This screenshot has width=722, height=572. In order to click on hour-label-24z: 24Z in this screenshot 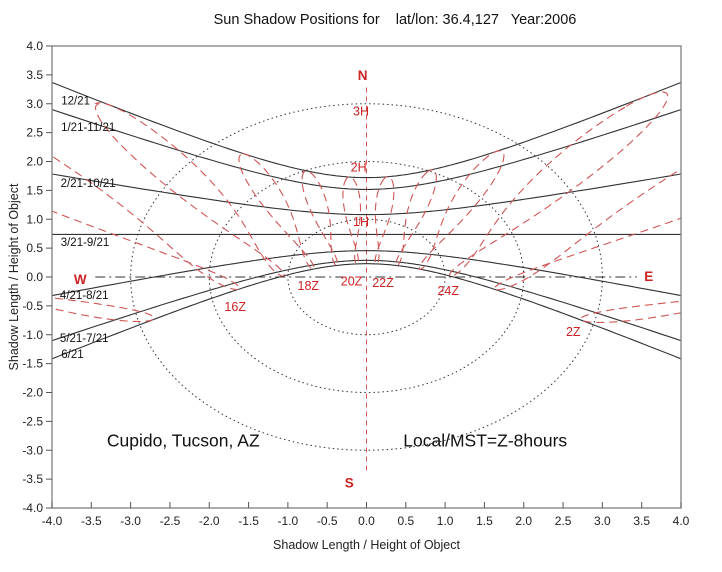, I will do `click(448, 291)`.